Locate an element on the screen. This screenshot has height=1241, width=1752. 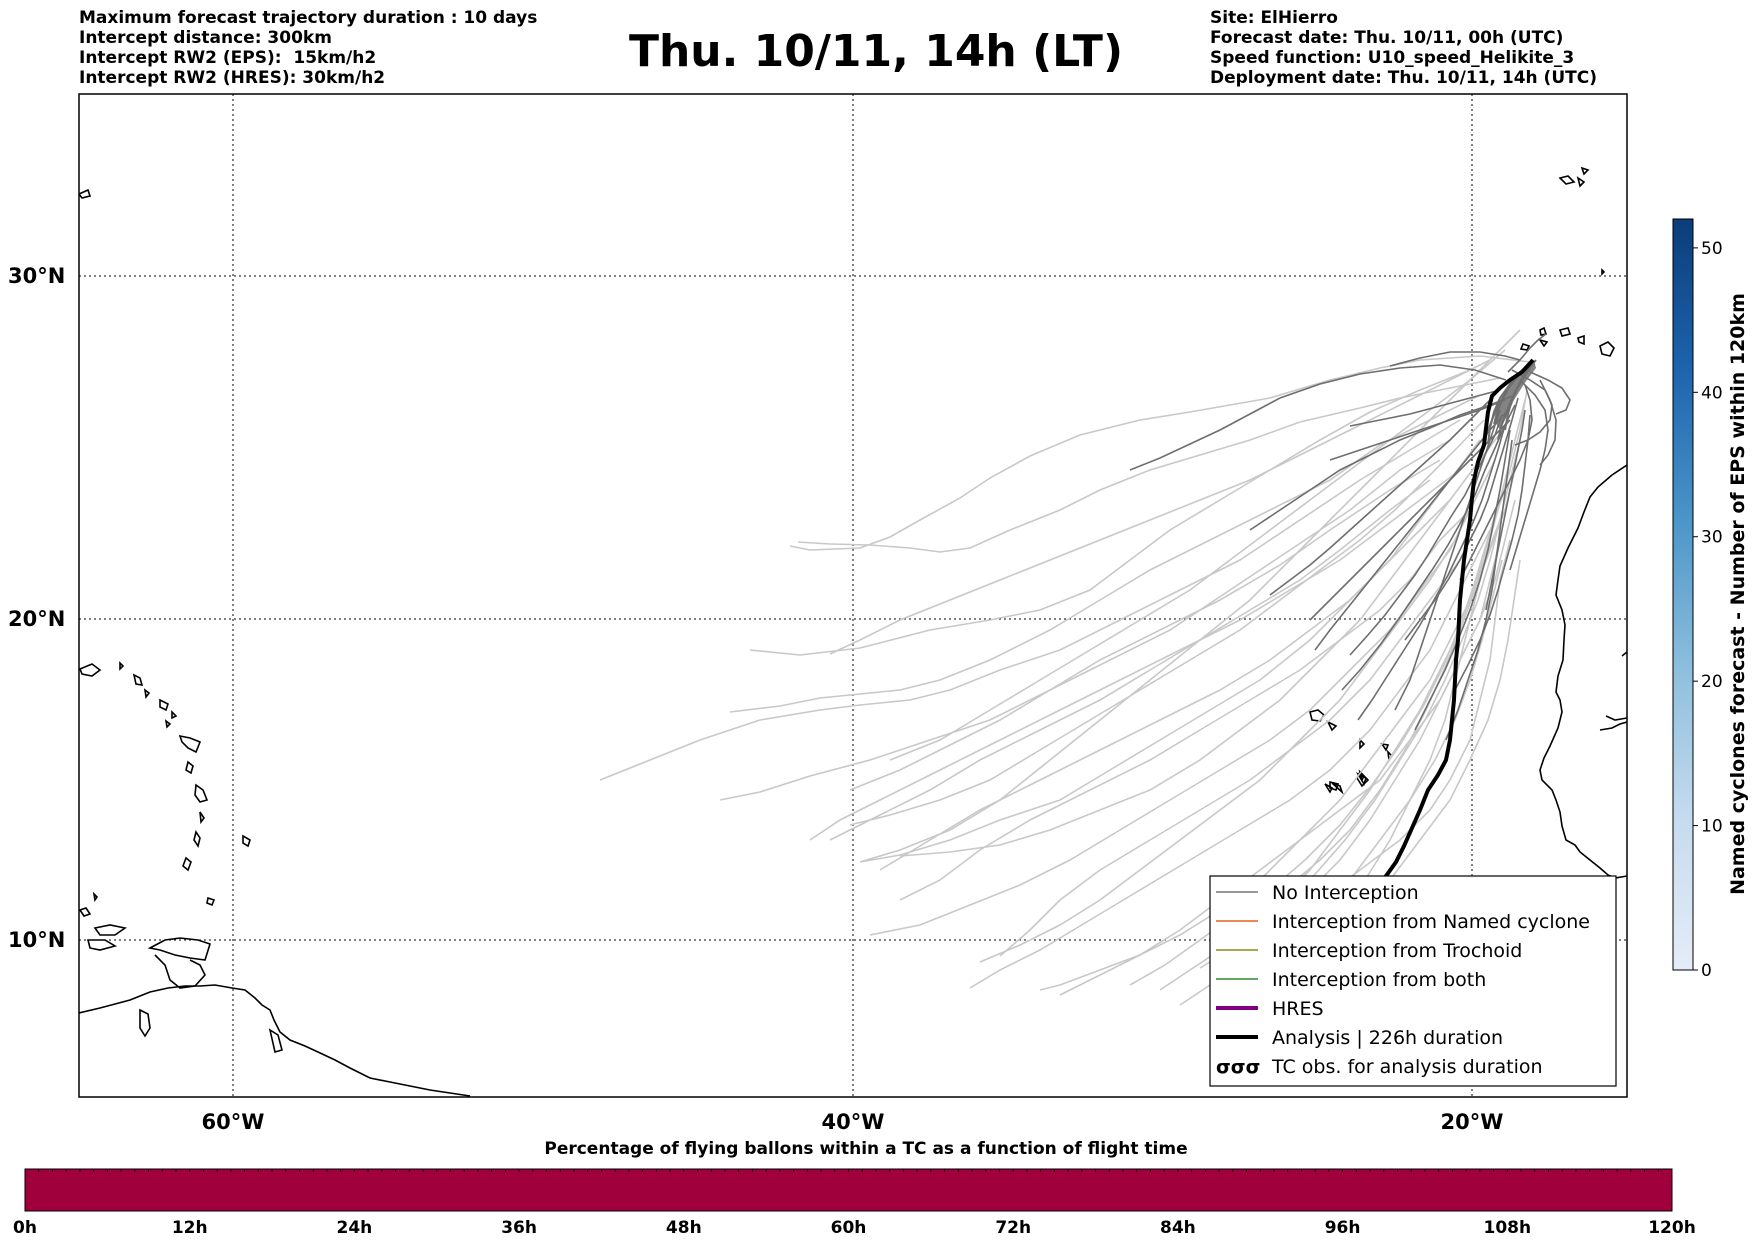
header-right-line-4: Deployment date: Thu. 10/11, 14h (UTC) is located at coordinates (1403, 78).